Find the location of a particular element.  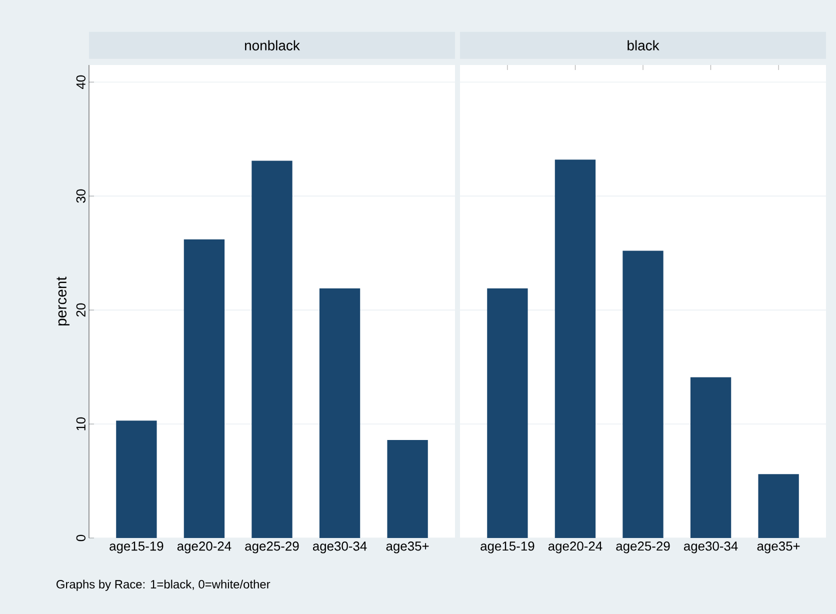

y-tick-label: 40 is located at coordinates (81, 82).